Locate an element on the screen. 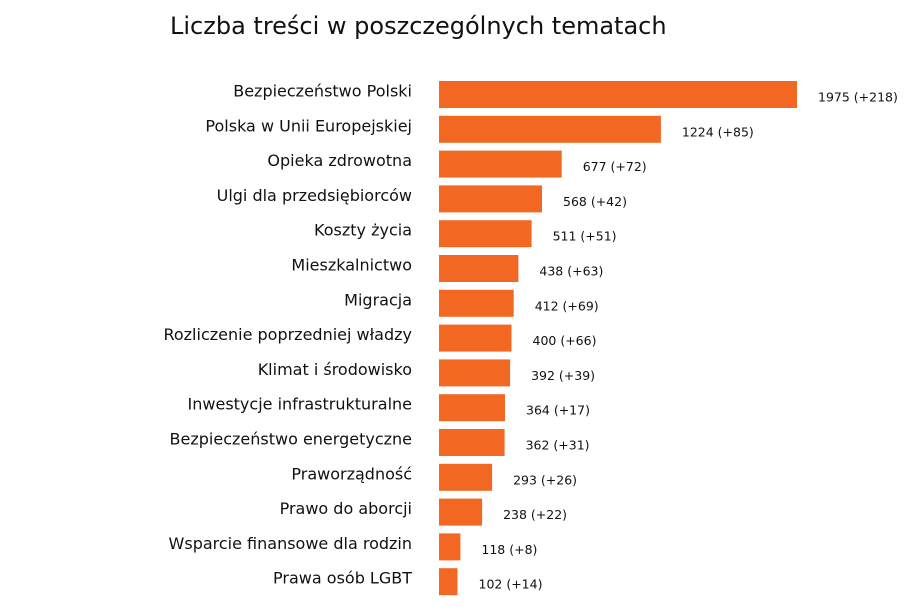  category-label: Ulgi dla przedsiębiorców is located at coordinates (314, 195).